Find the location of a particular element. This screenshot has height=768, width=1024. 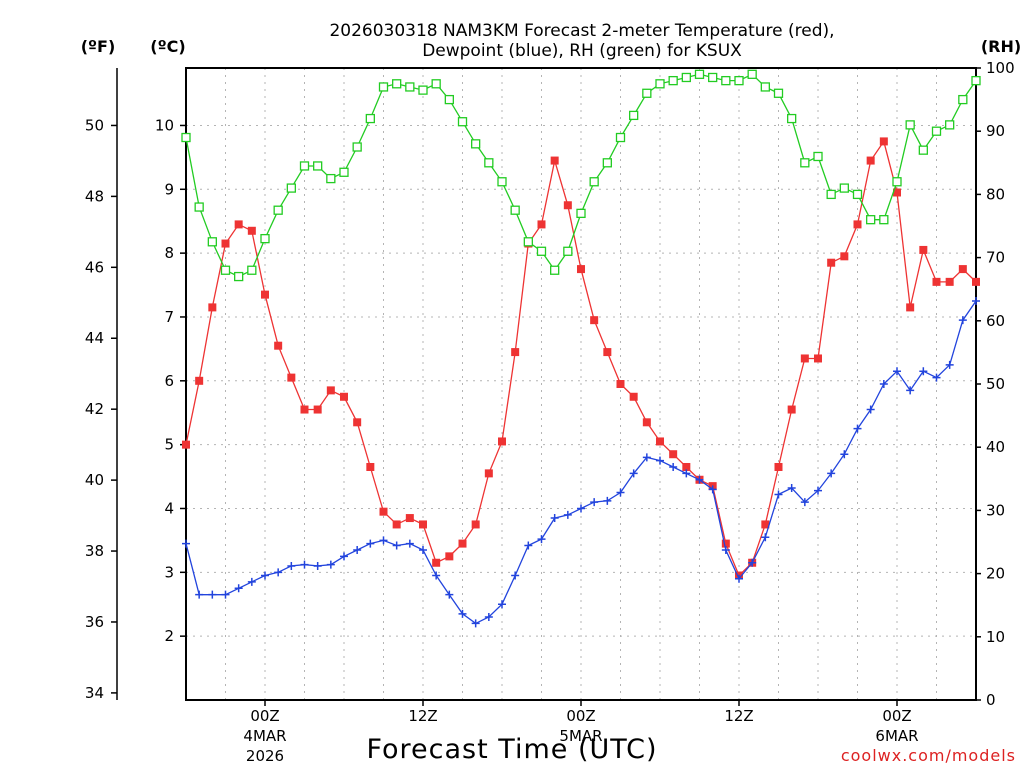

rh-tick-label: 70 is located at coordinates (995, 258).